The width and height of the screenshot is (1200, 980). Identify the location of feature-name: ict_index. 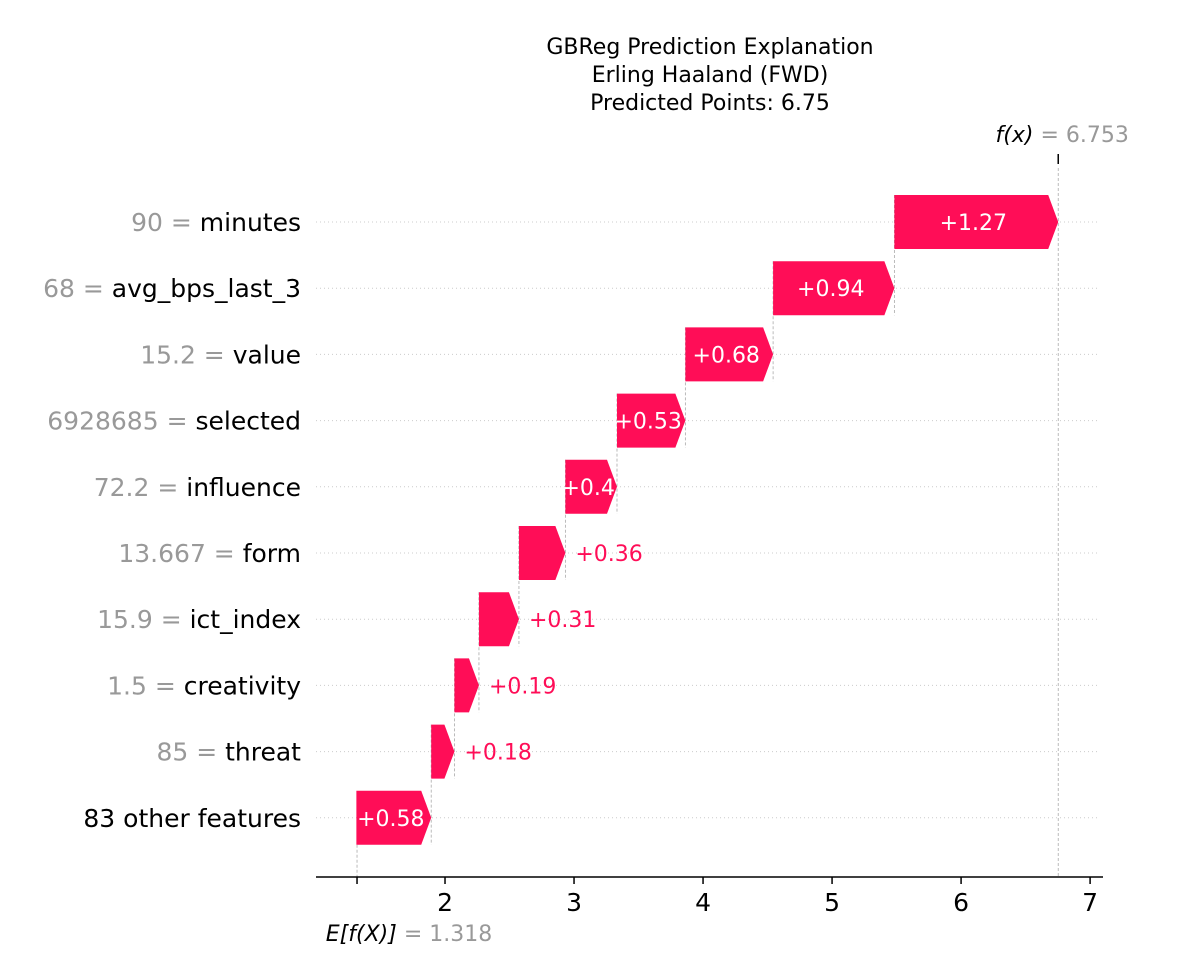
(245, 619).